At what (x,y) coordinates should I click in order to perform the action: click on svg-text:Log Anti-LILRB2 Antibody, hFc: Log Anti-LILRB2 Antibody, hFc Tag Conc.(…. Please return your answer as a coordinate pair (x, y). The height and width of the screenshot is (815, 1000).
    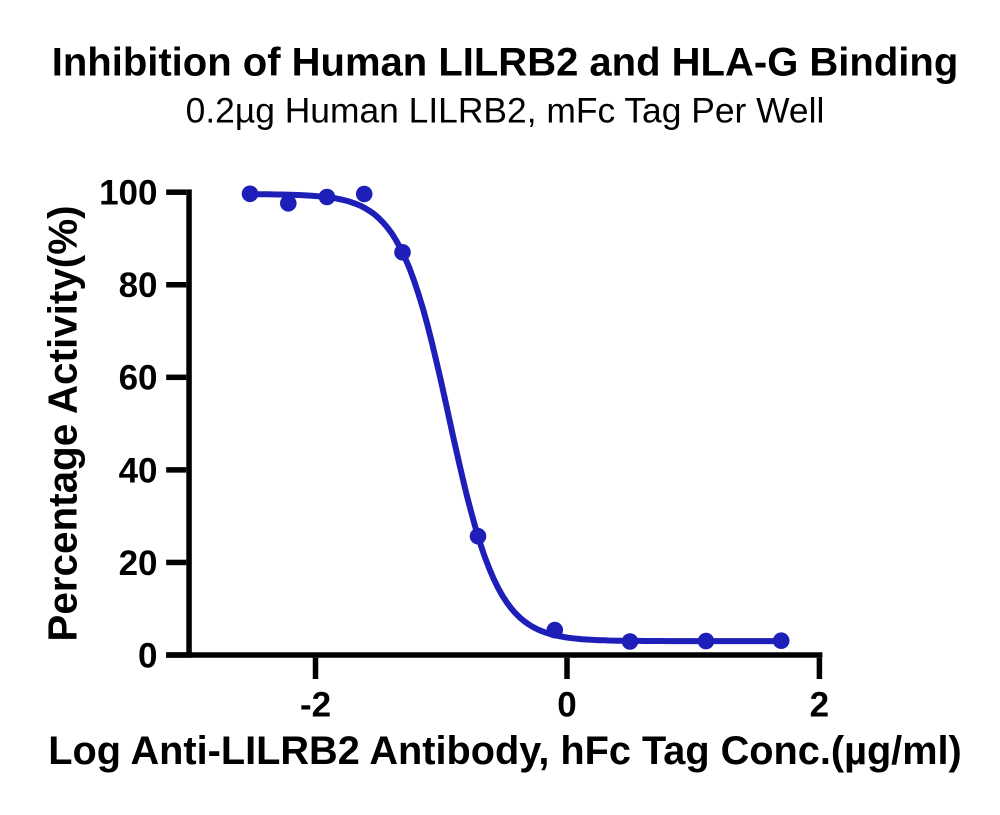
    Looking at the image, I should click on (505, 751).